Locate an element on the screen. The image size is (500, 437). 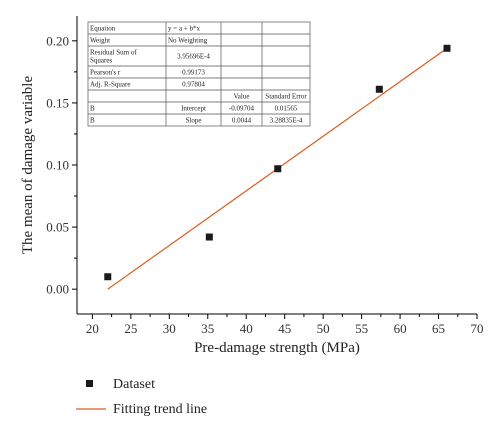
table-cell: 0.97804 is located at coordinates (193, 85).